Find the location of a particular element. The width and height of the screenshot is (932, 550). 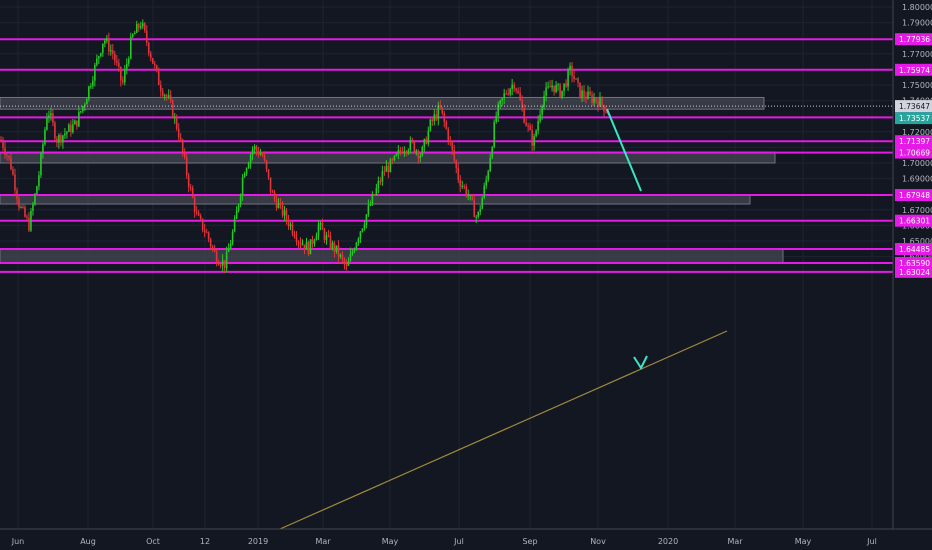

y-tick-label: 1.65000 is located at coordinates (917, 241).